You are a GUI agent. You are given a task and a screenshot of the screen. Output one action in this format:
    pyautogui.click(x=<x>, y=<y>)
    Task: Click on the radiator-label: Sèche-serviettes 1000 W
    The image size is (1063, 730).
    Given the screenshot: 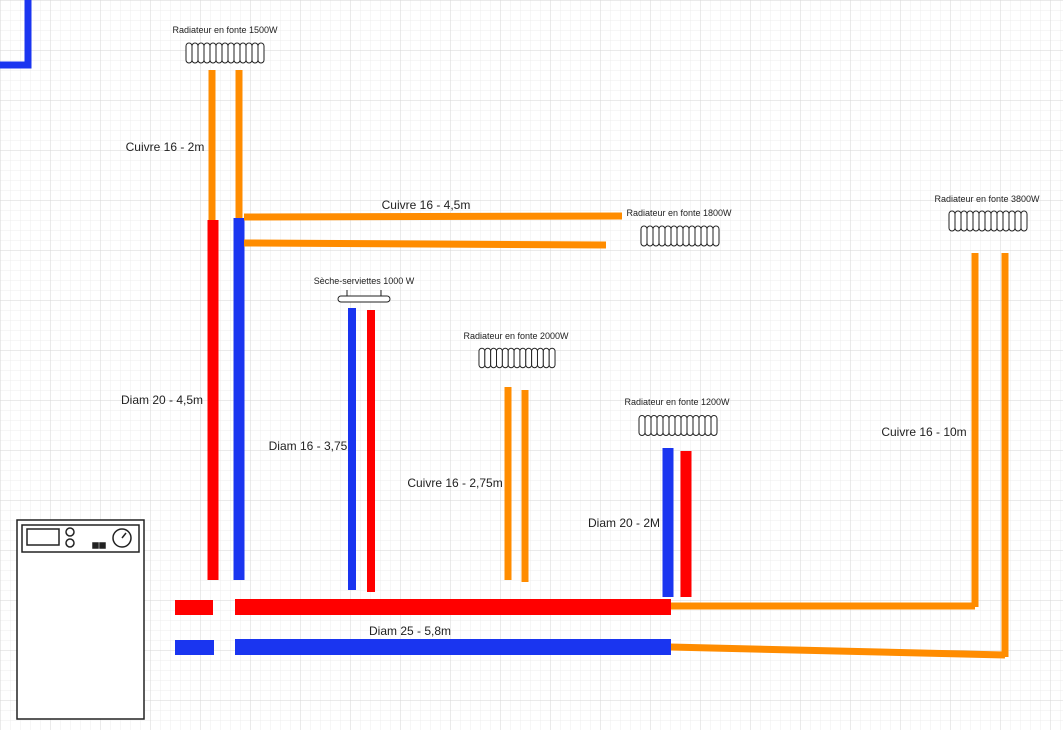 What is the action you would take?
    pyautogui.click(x=364, y=281)
    